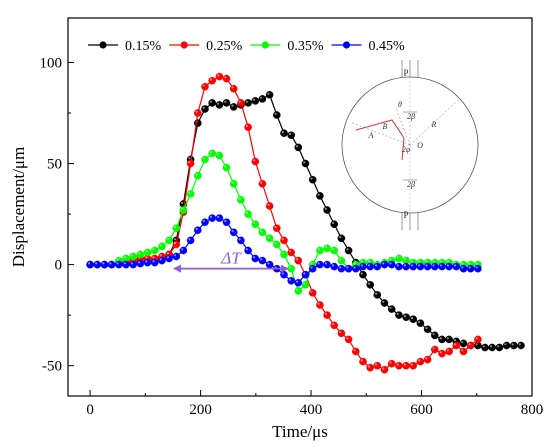  I want to click on x-tick-label: 400, so click(311, 410).